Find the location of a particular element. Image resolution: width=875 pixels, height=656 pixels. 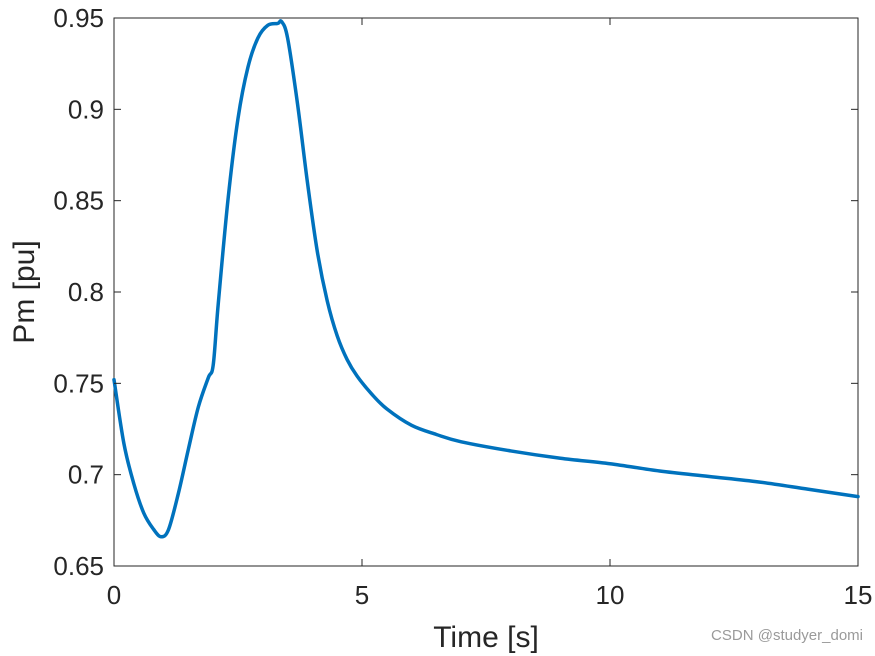

y-axis-label: Pm [pu] is located at coordinates (24, 291).